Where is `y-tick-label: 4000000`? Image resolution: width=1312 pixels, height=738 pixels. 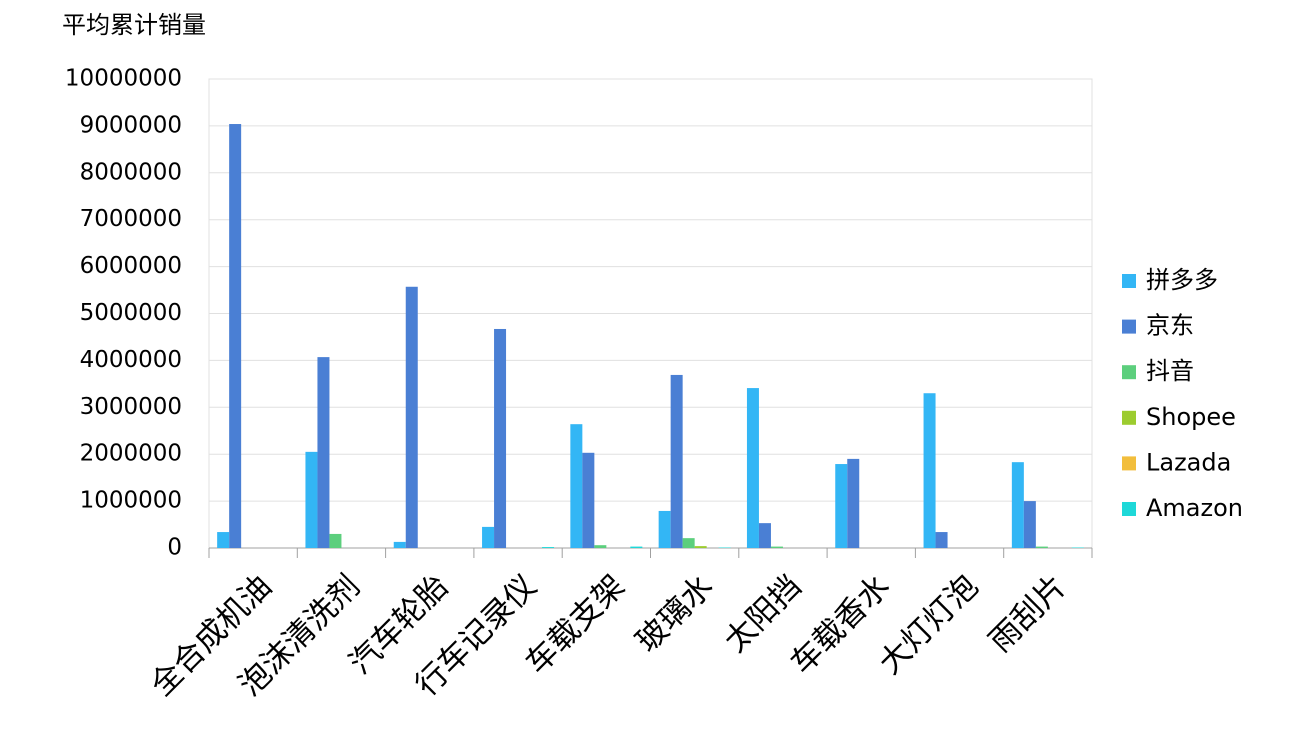
y-tick-label: 4000000 is located at coordinates (131, 360).